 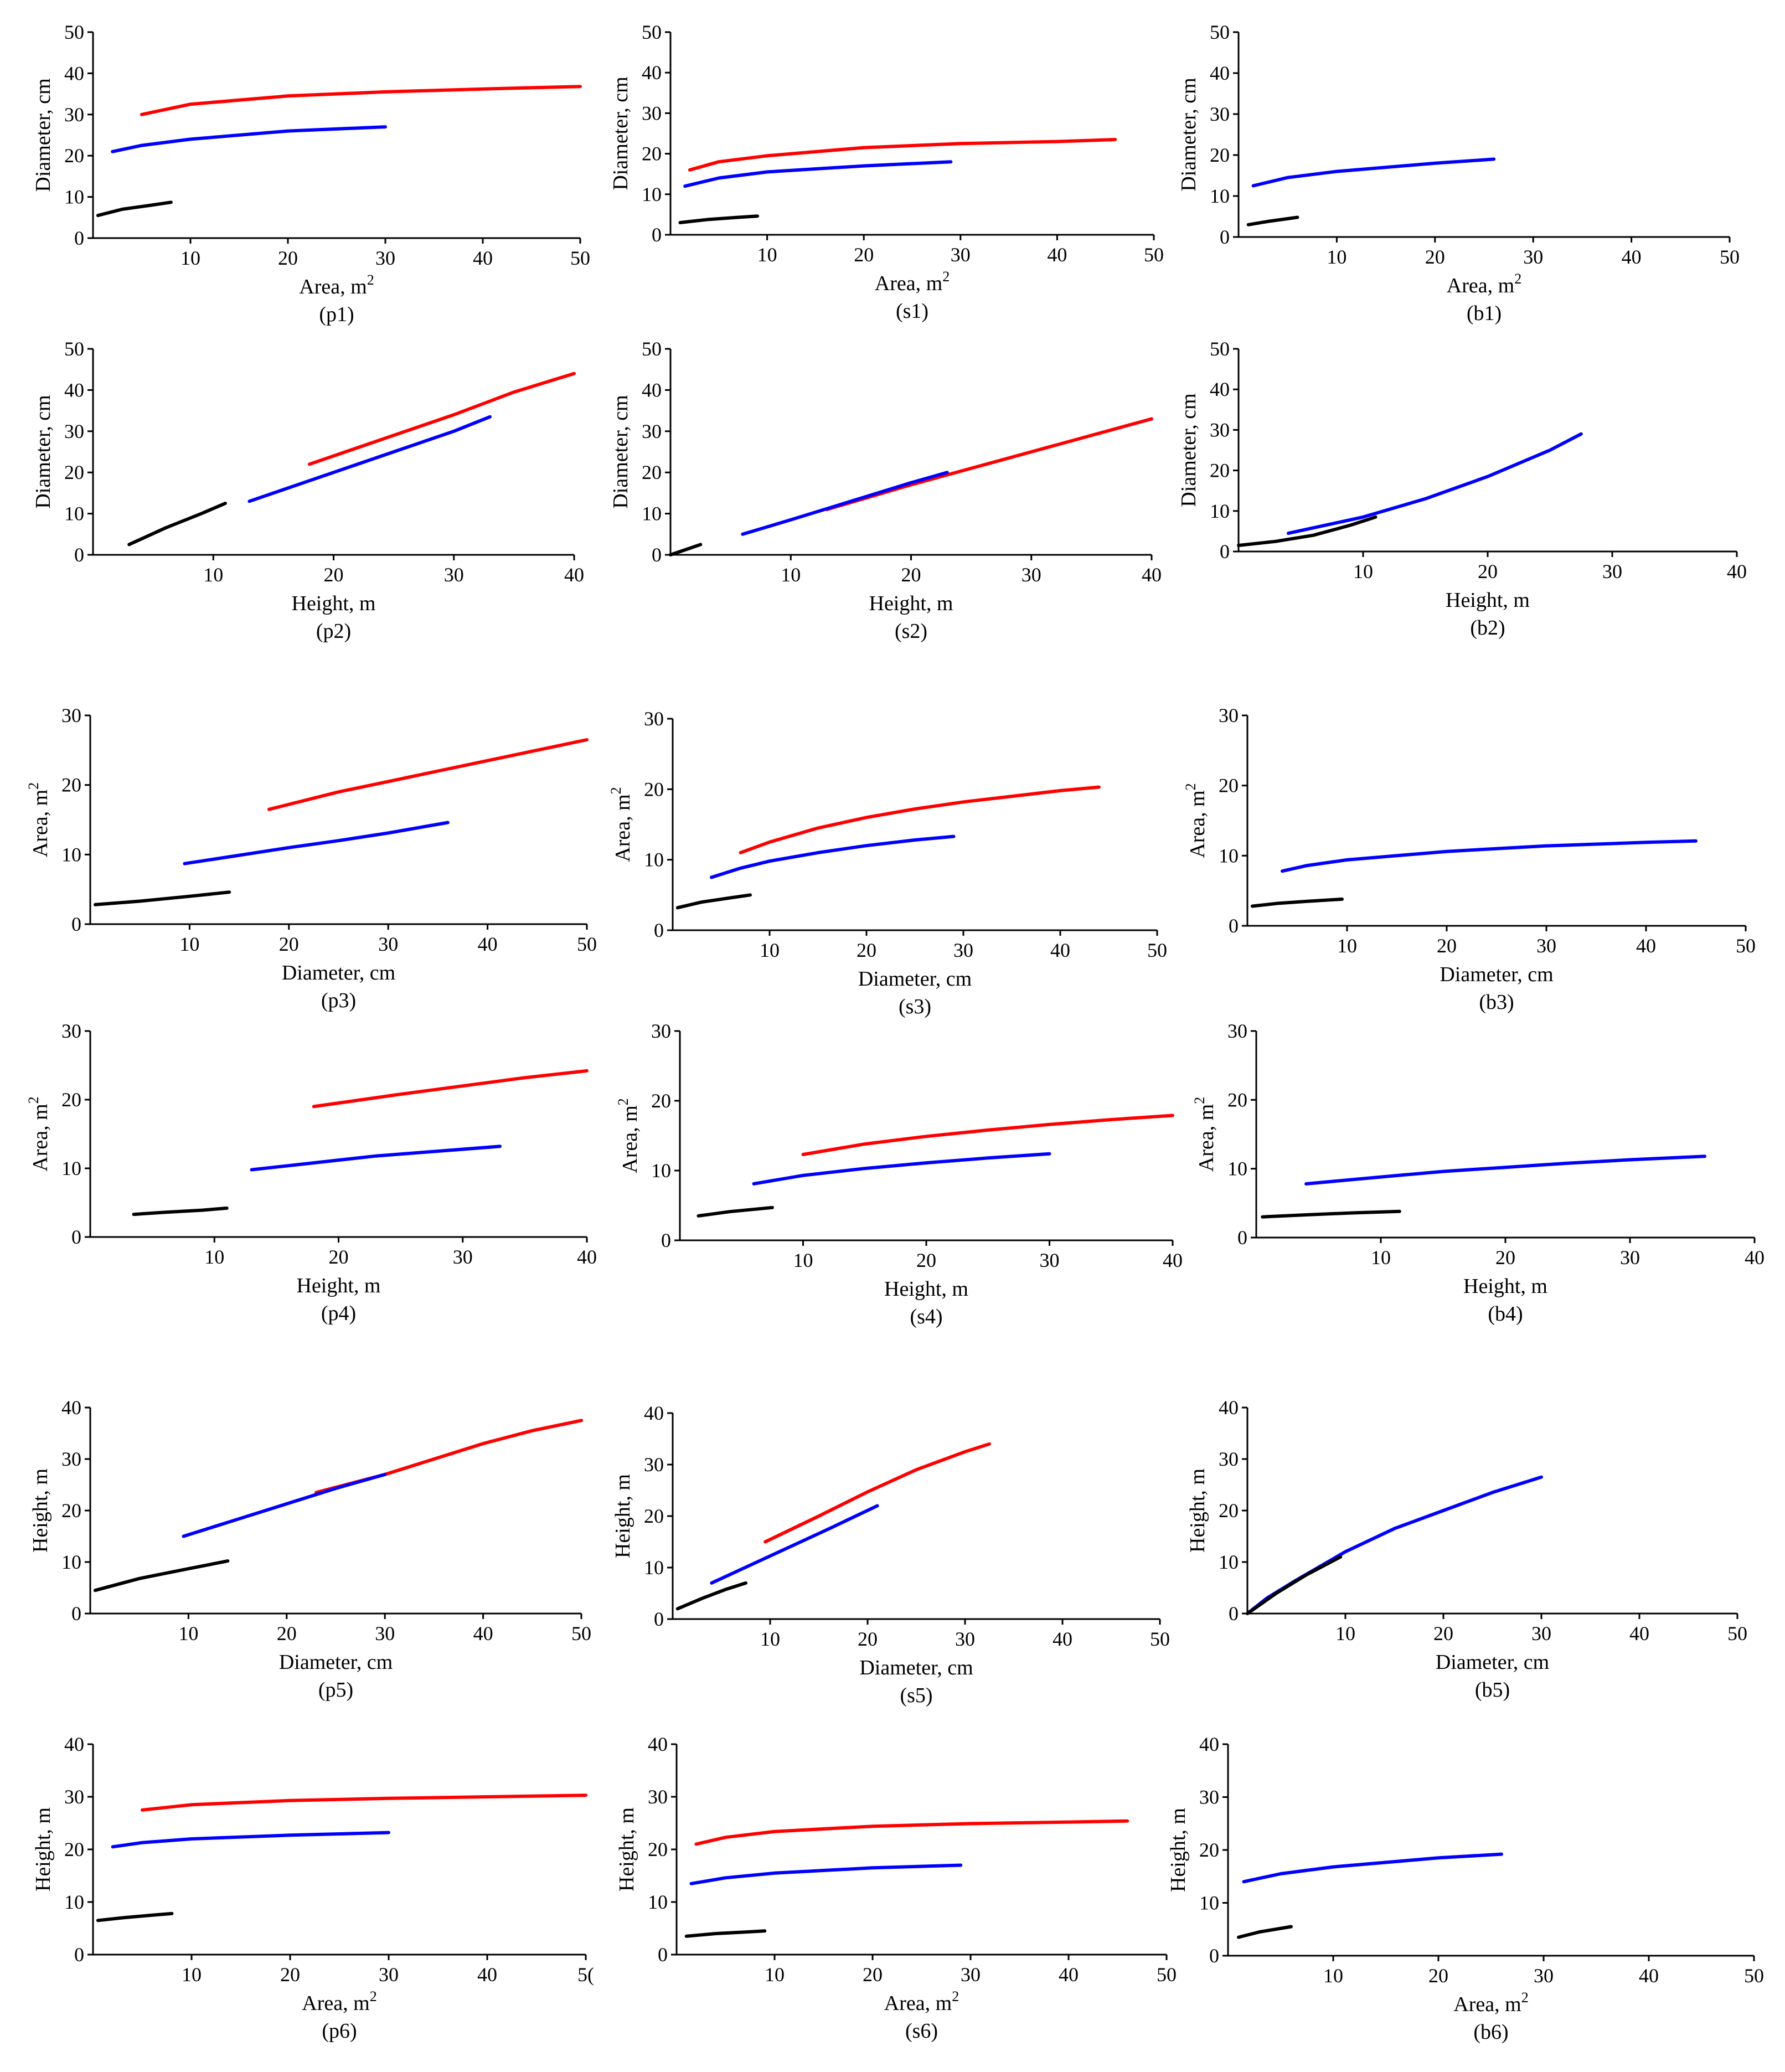 I want to click on x-axis-label-text: Diameter, cm, so click(x=915, y=979).